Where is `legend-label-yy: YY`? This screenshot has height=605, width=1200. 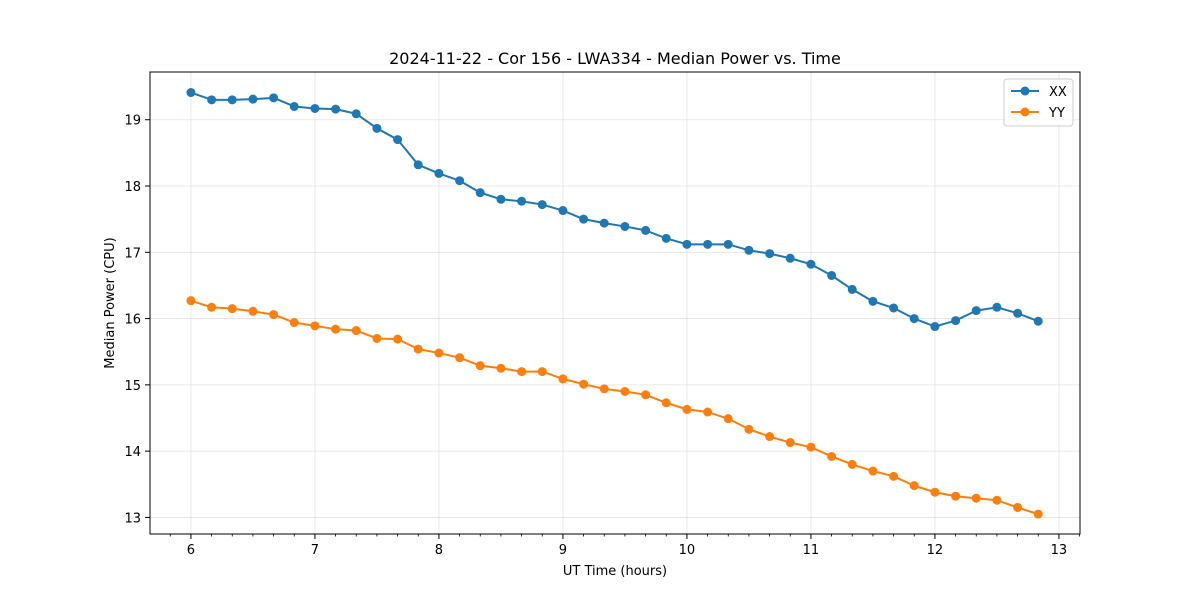
legend-label-yy: YY is located at coordinates (1056, 113).